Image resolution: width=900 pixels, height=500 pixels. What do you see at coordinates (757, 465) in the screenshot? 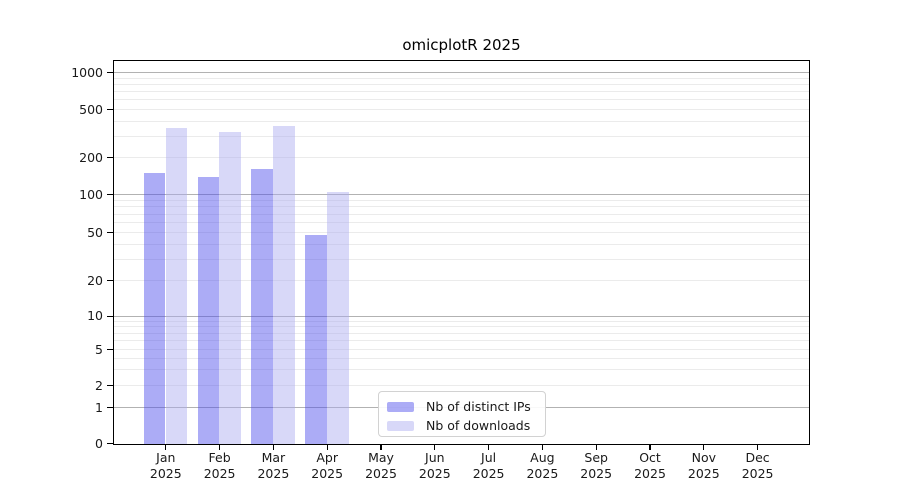
I see `x-tick-label: Dec 2025` at bounding box center [757, 465].